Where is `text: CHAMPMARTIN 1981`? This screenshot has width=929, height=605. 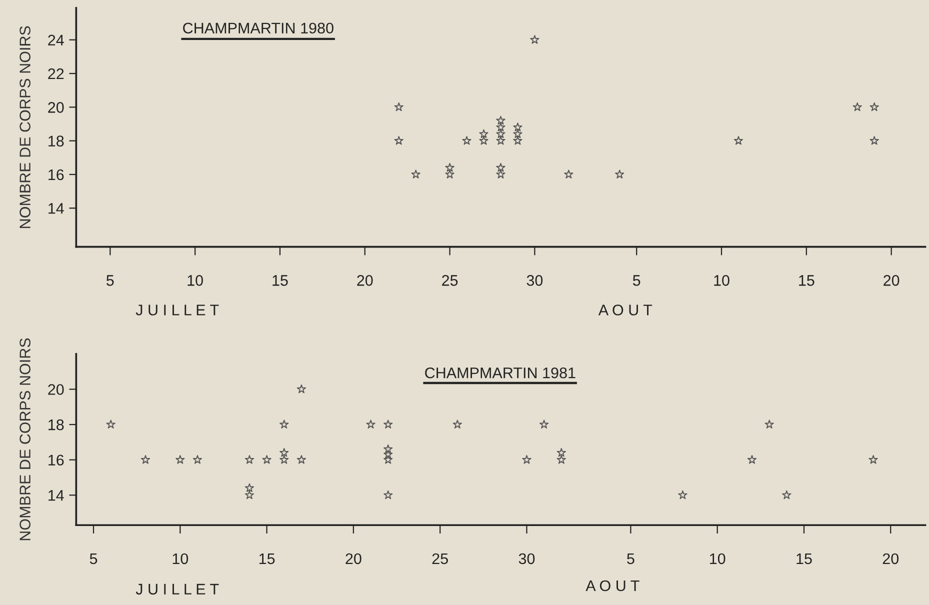 text: CHAMPMARTIN 1981 is located at coordinates (500, 372).